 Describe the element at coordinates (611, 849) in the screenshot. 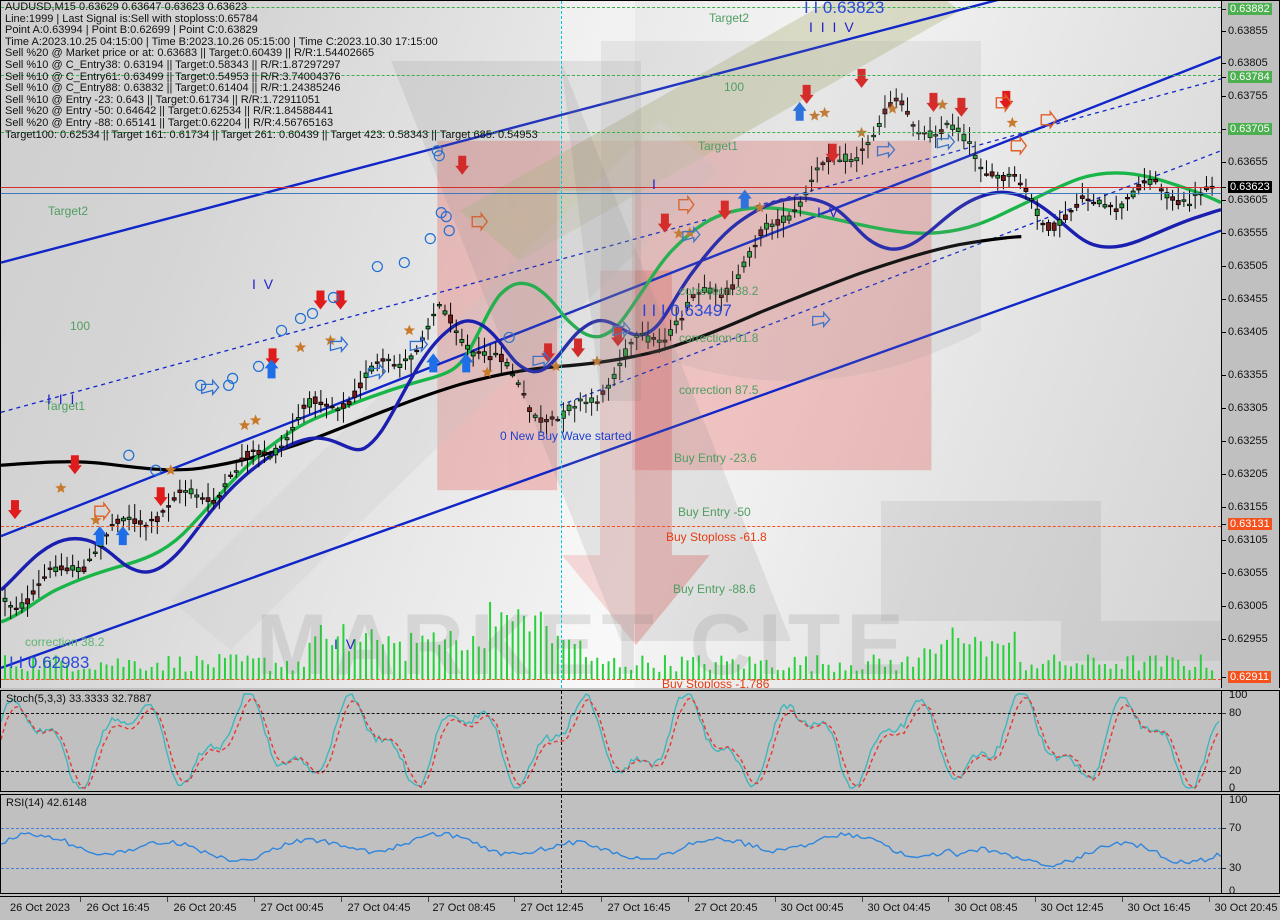

I see `rsi-plot` at that location.